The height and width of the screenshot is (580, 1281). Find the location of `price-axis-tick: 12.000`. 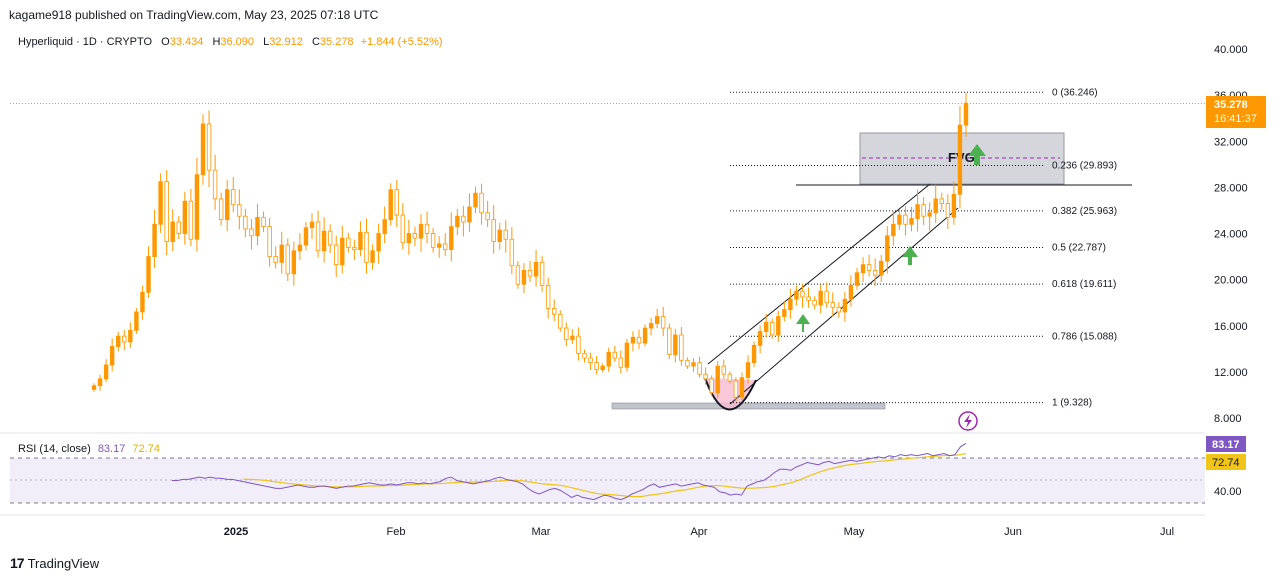

price-axis-tick: 12.000 is located at coordinates (1231, 373).